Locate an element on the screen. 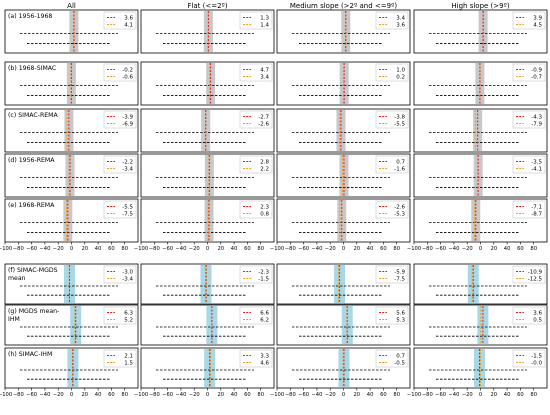 Image resolution: width=550 pixels, height=415 pixels. legend-mean-value: 2.8 is located at coordinates (264, 163).